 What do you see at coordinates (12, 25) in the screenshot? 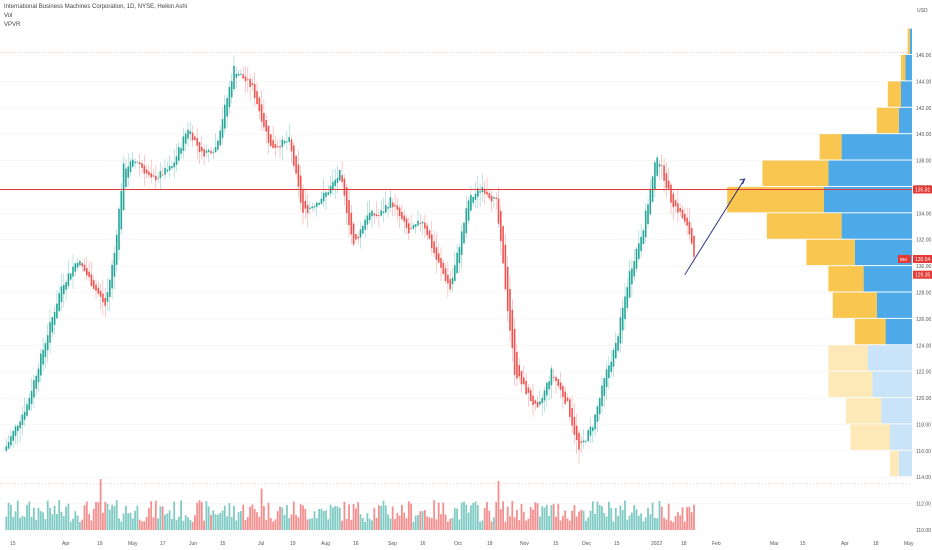
I see `legend-vpvr: VPVR` at bounding box center [12, 25].